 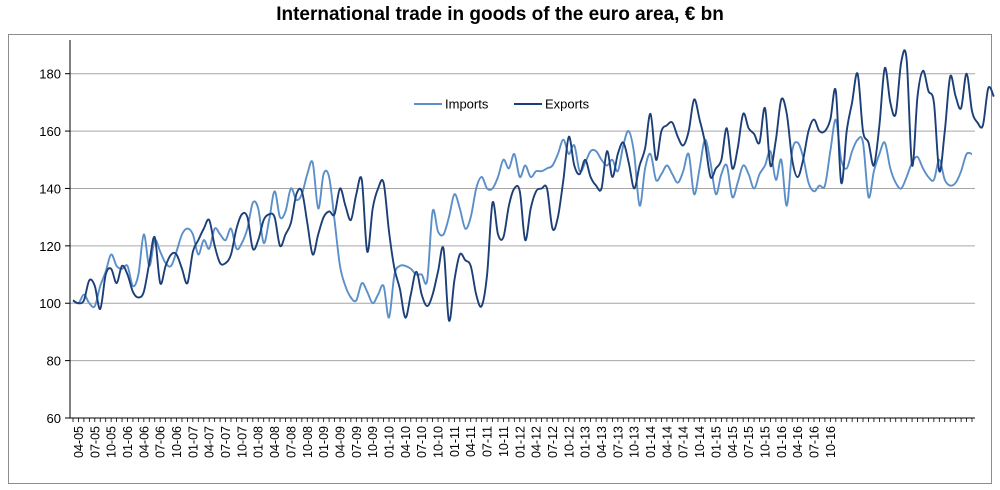 I want to click on x-tick-label: 10-06, so click(x=177, y=442).